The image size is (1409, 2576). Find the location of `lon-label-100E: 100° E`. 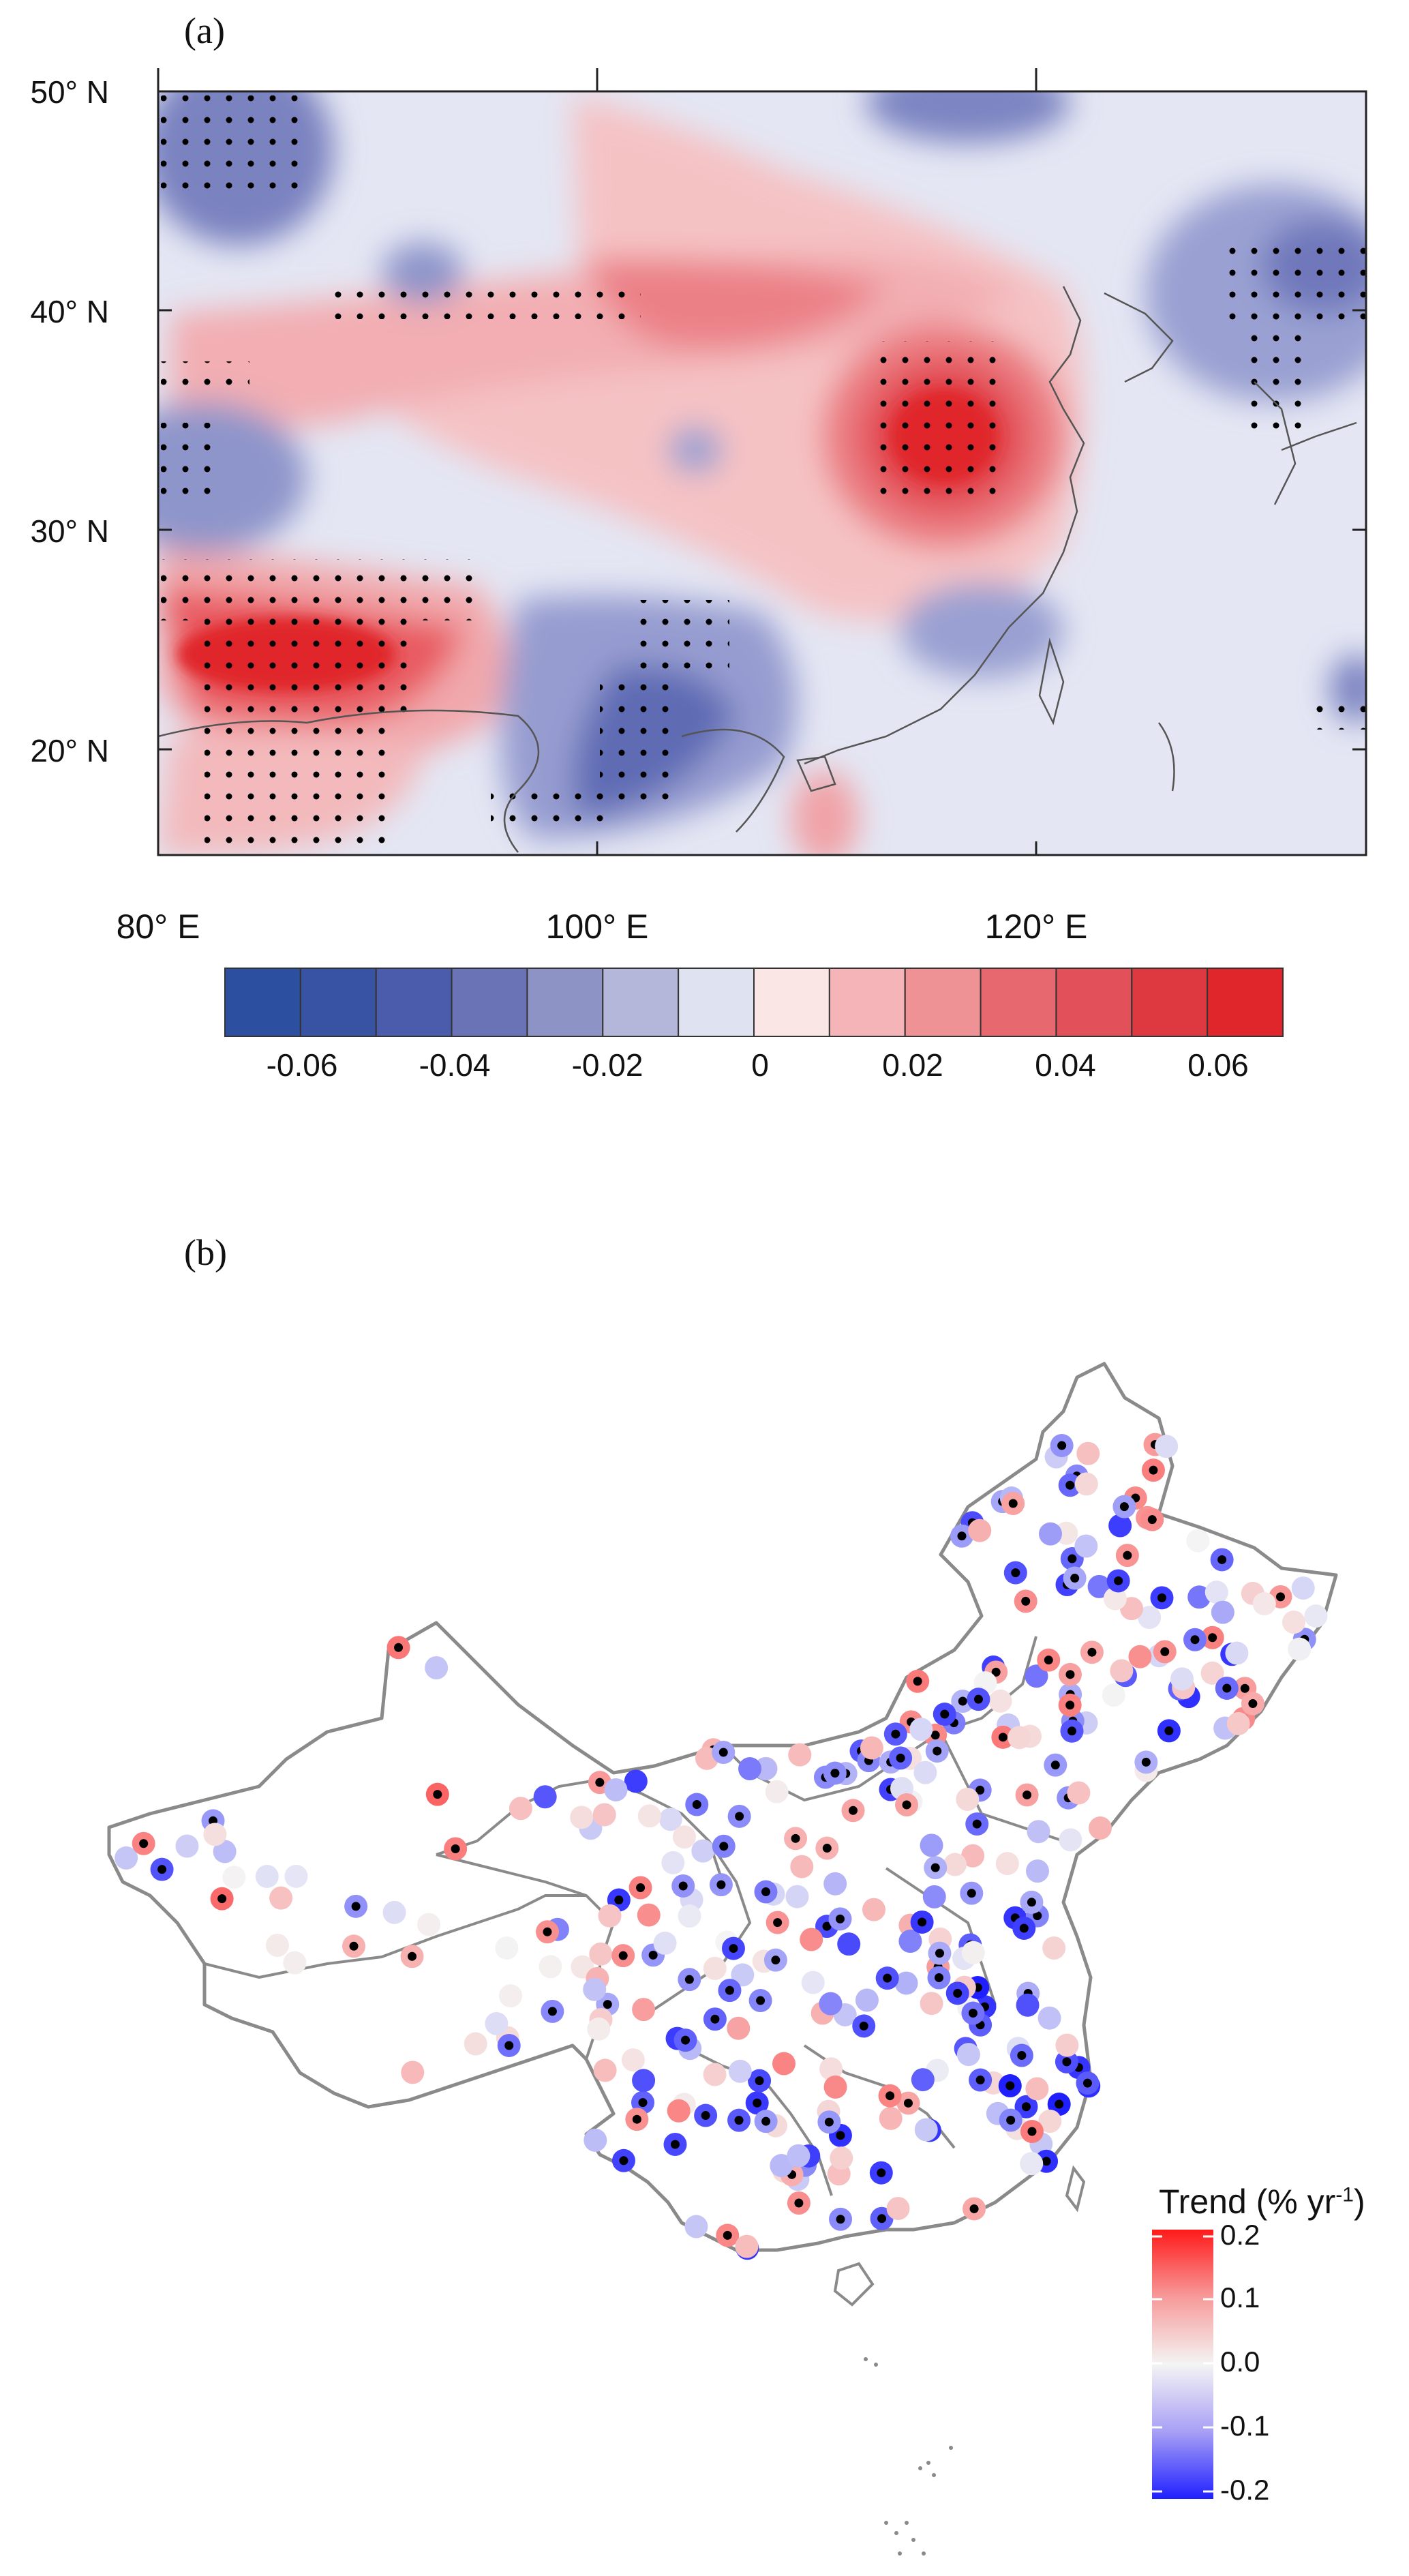

lon-label-100E: 100° E is located at coordinates (597, 927).